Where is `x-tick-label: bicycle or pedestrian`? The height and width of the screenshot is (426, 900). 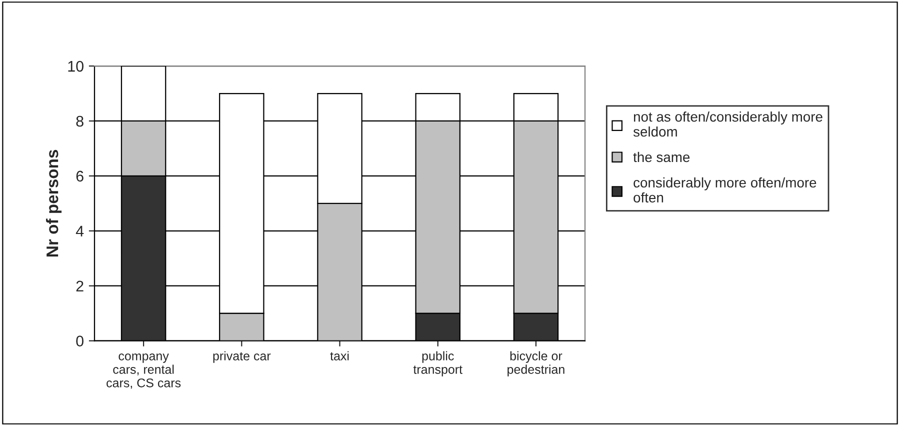
x-tick-label: bicycle or pedestrian is located at coordinates (536, 363).